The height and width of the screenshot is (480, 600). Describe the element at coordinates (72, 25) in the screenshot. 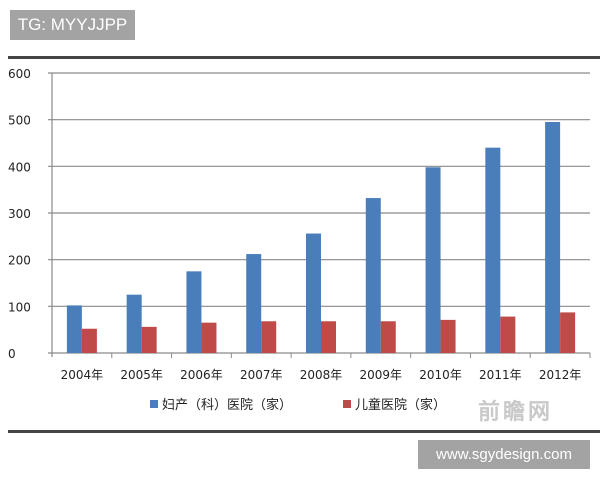

I see `tag-label: TG: MYYJJPP` at that location.